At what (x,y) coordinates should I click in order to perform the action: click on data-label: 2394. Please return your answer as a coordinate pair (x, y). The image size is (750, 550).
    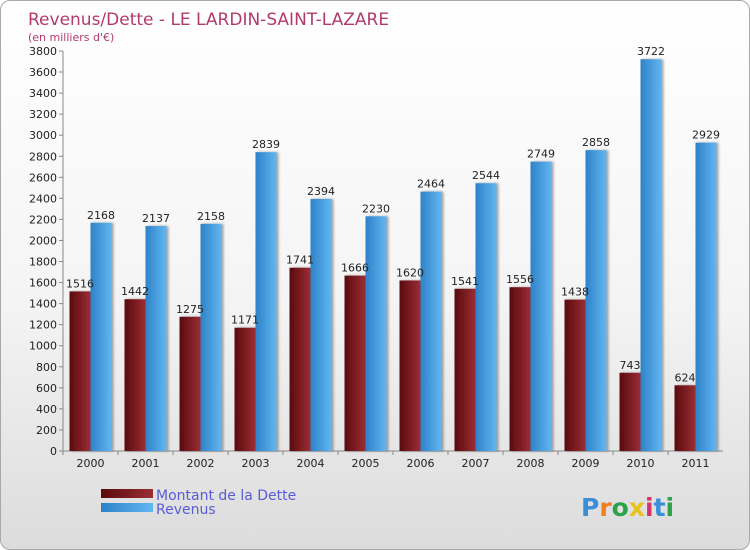
    Looking at the image, I should click on (321, 191).